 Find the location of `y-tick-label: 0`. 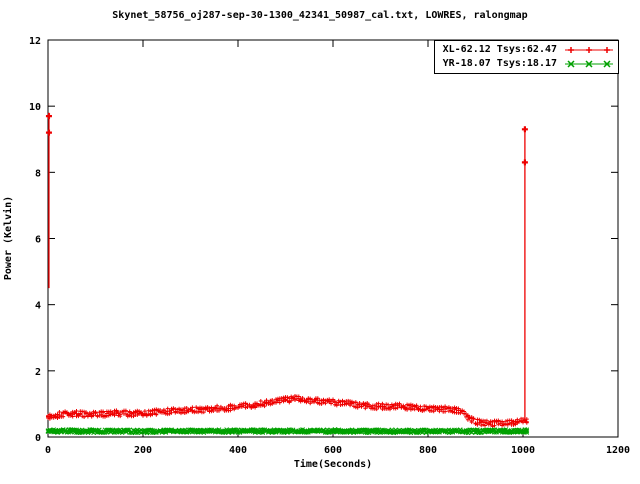

y-tick-label: 0 is located at coordinates (38, 438).